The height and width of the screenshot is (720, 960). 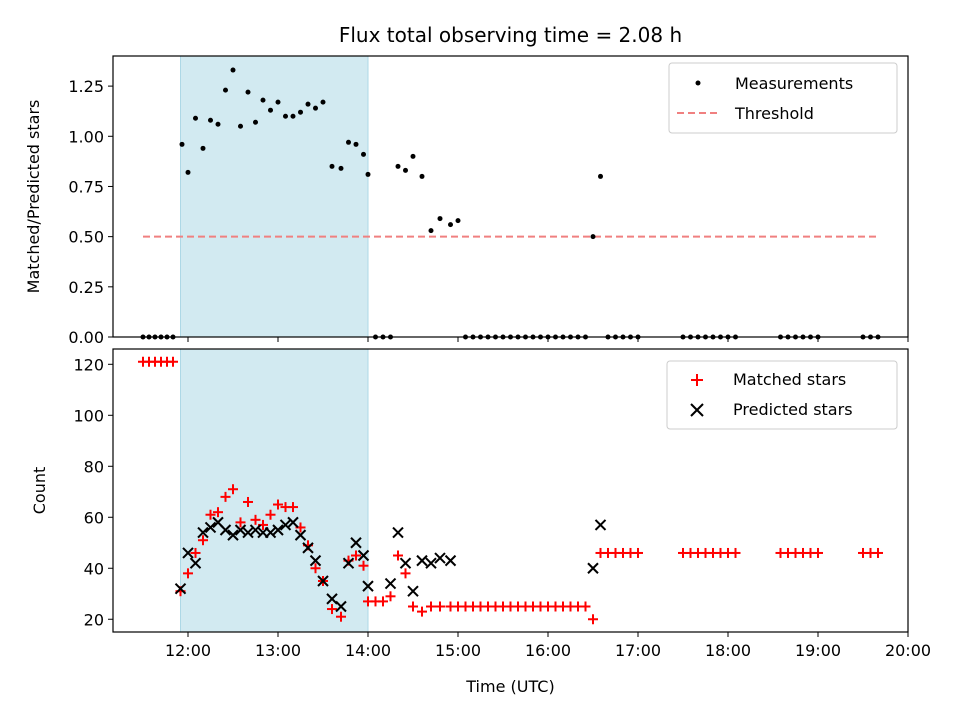 I want to click on bottom-y-axis-label: Count, so click(x=39, y=491).